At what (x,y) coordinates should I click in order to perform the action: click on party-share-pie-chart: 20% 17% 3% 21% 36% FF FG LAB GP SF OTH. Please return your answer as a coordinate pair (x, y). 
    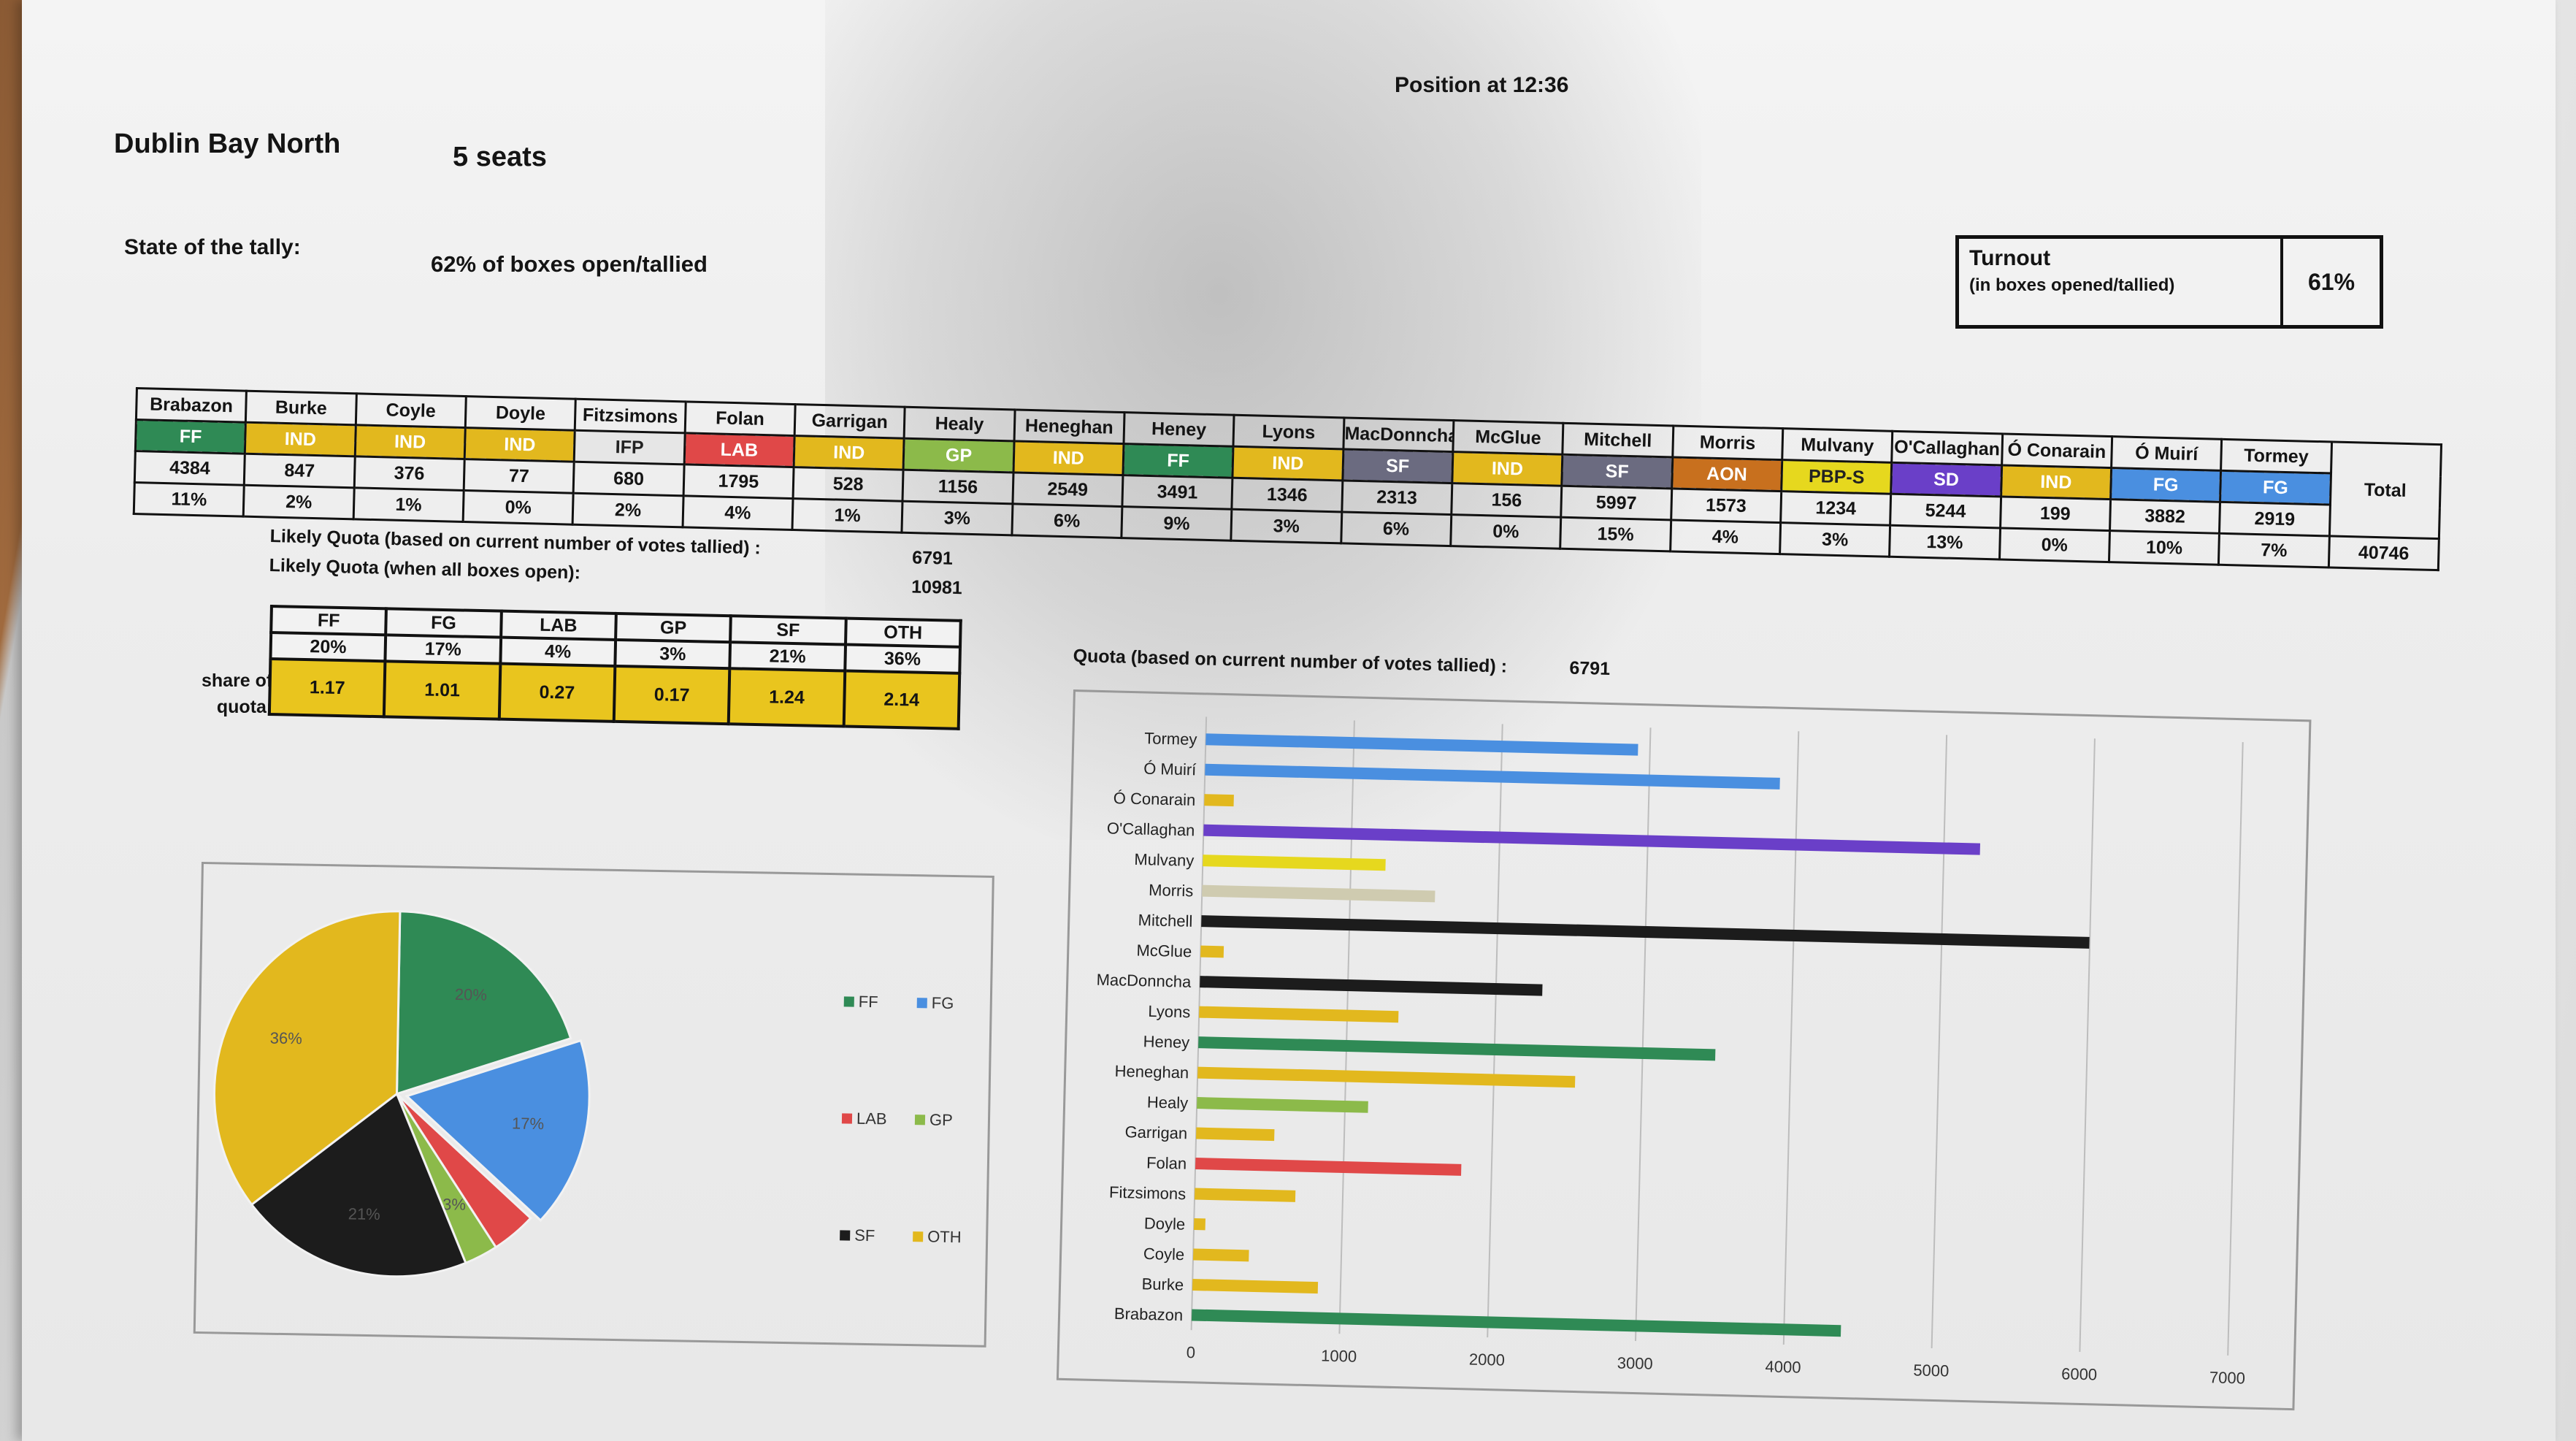
    Looking at the image, I should click on (587, 1094).